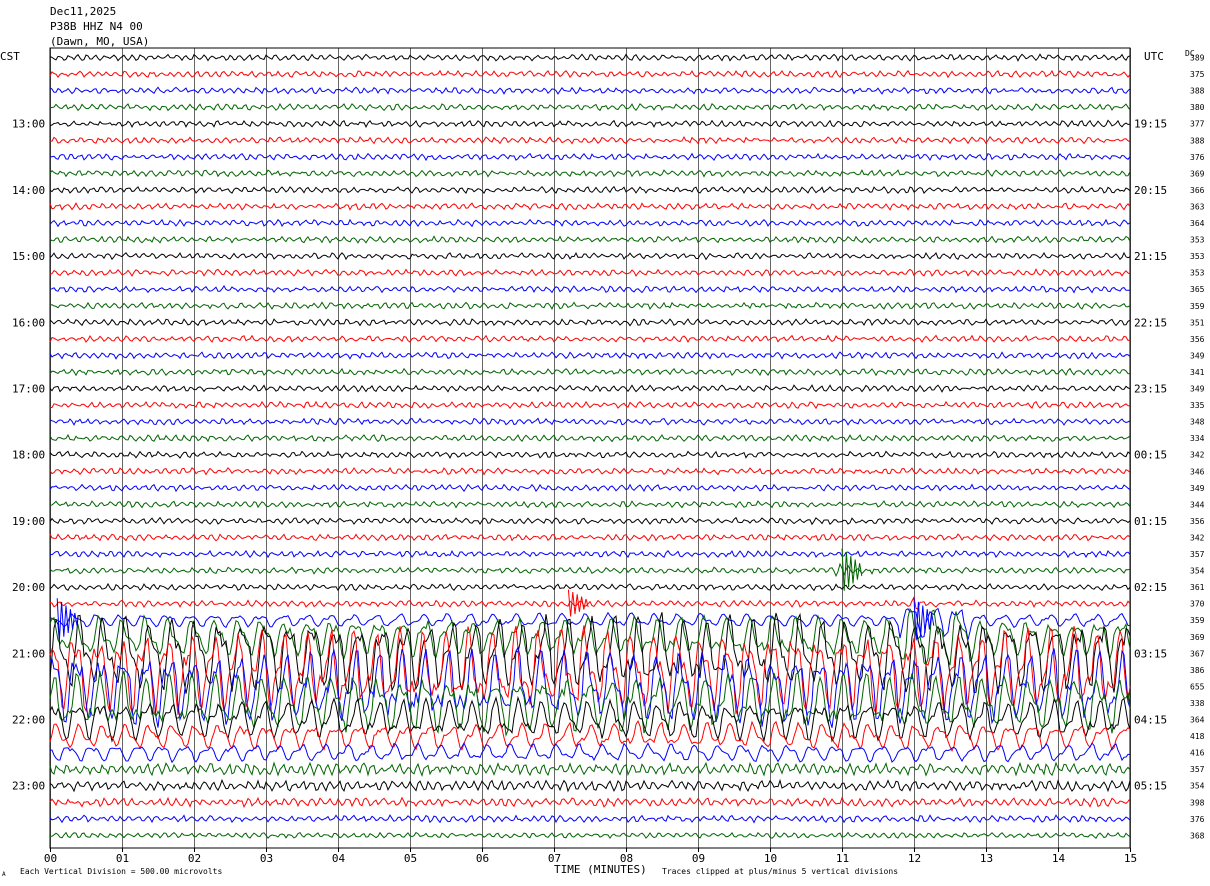  What do you see at coordinates (1197, 703) in the screenshot?
I see `dc-offset-label: 338` at bounding box center [1197, 703].